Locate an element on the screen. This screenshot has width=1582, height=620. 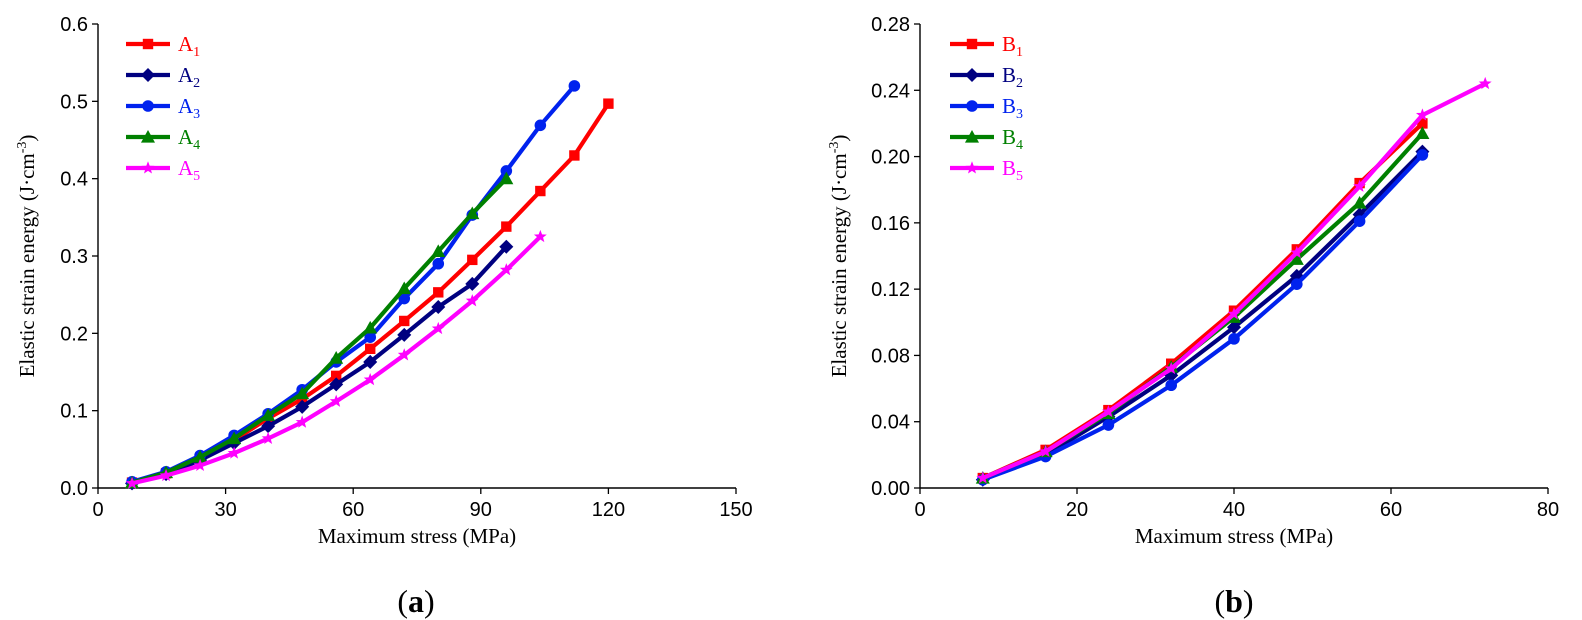
y-tick-label: 0.3 is located at coordinates (74, 257).